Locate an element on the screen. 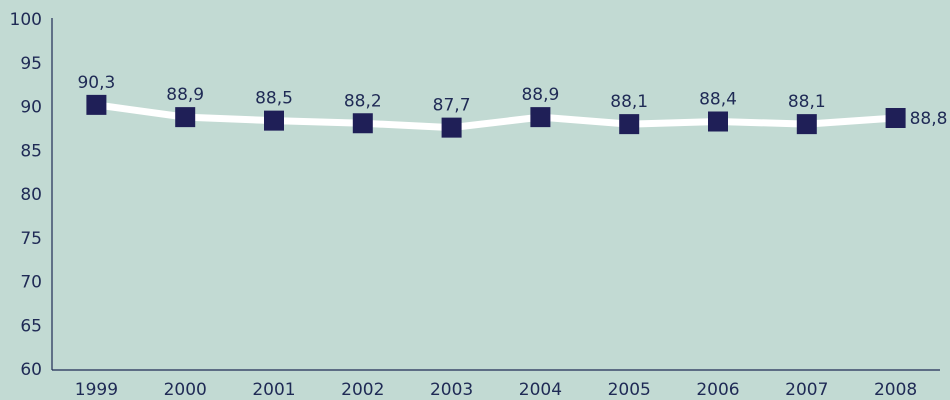 This screenshot has height=400, width=950. x-tick-label: 2005 is located at coordinates (629, 390).